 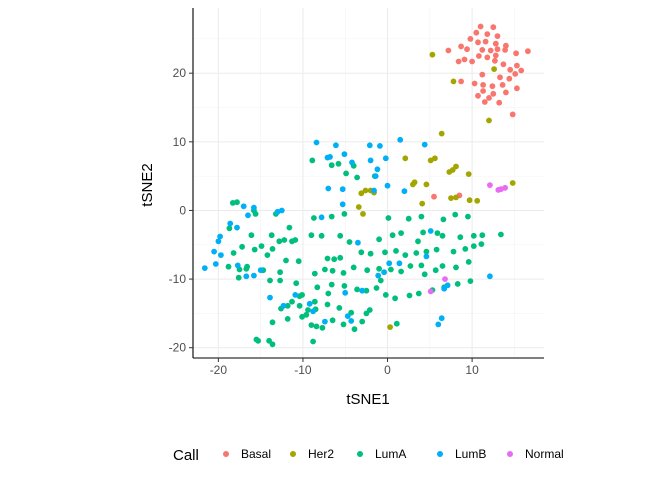 What do you see at coordinates (180, 73) in the screenshot?
I see `y-tick-label: 20` at bounding box center [180, 73].